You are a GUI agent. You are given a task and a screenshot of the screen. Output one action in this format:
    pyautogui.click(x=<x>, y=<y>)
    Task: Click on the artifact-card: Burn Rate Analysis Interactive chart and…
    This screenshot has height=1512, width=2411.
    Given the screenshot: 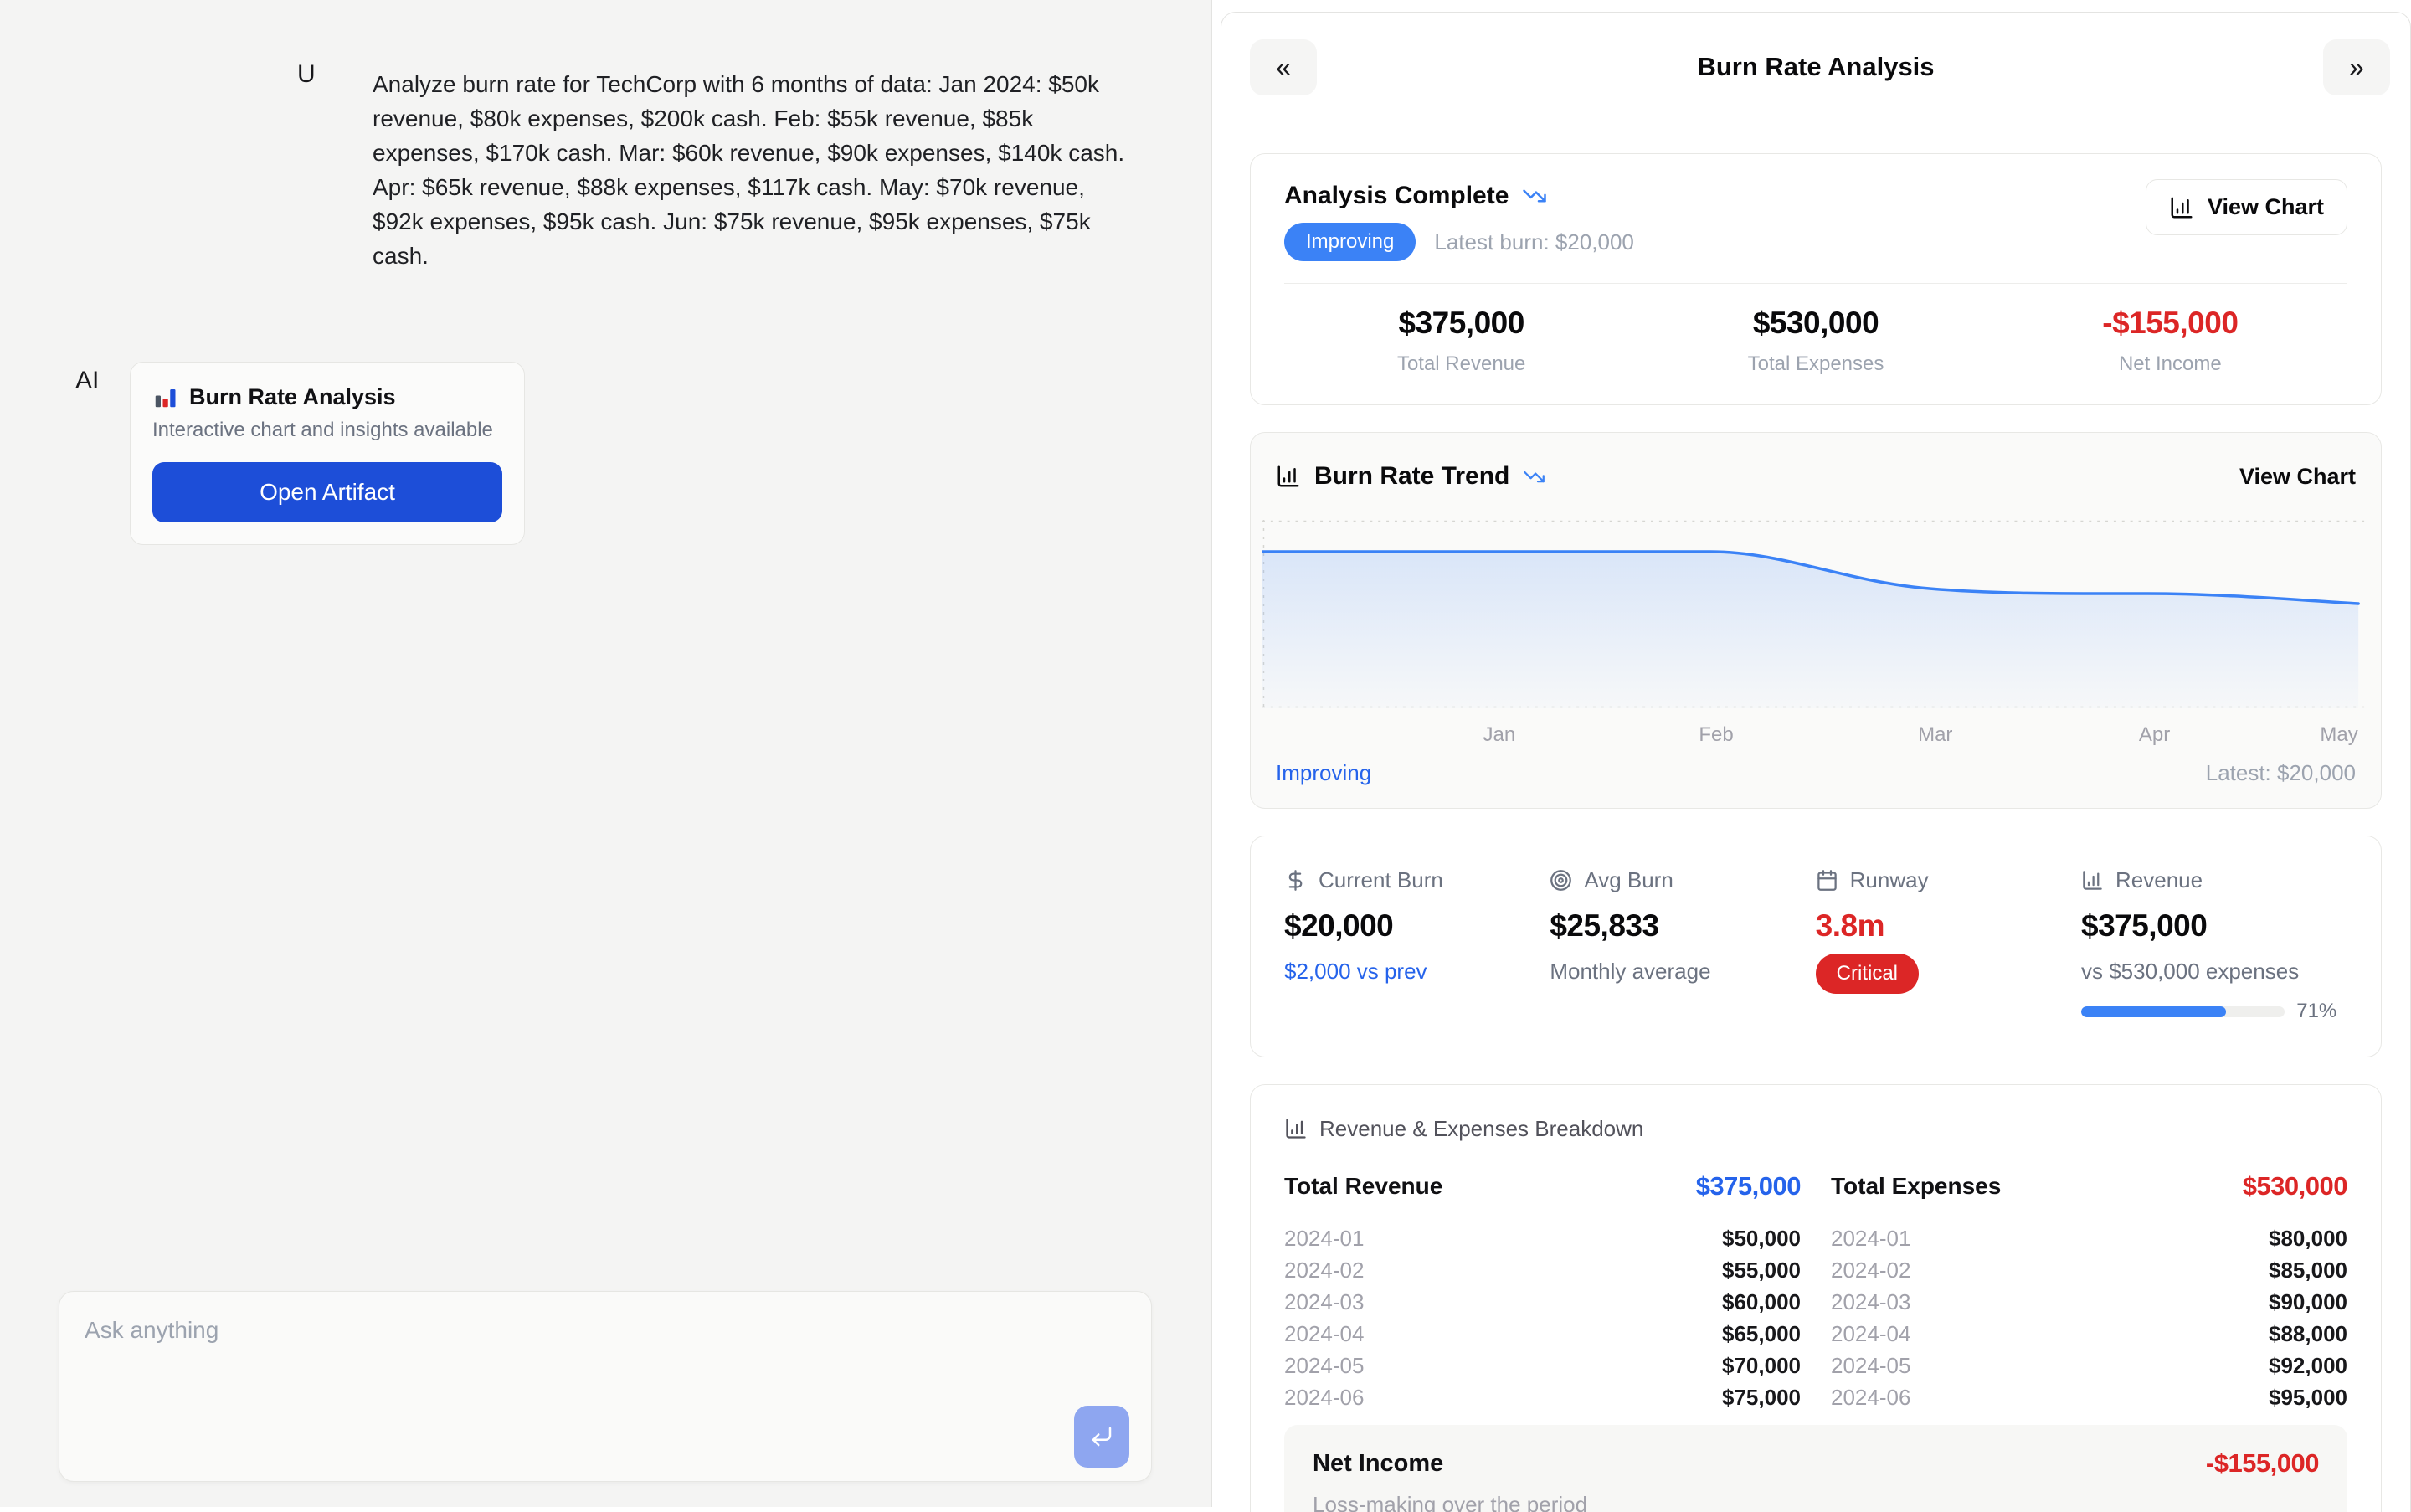 What is the action you would take?
    pyautogui.click(x=327, y=453)
    